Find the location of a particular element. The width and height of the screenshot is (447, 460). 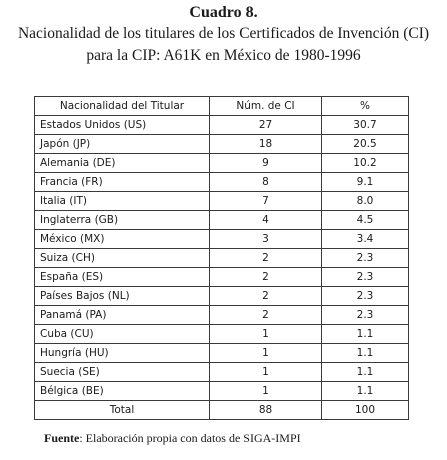

table-row: Suecia (SE) 1 1.1 is located at coordinates (221, 372).